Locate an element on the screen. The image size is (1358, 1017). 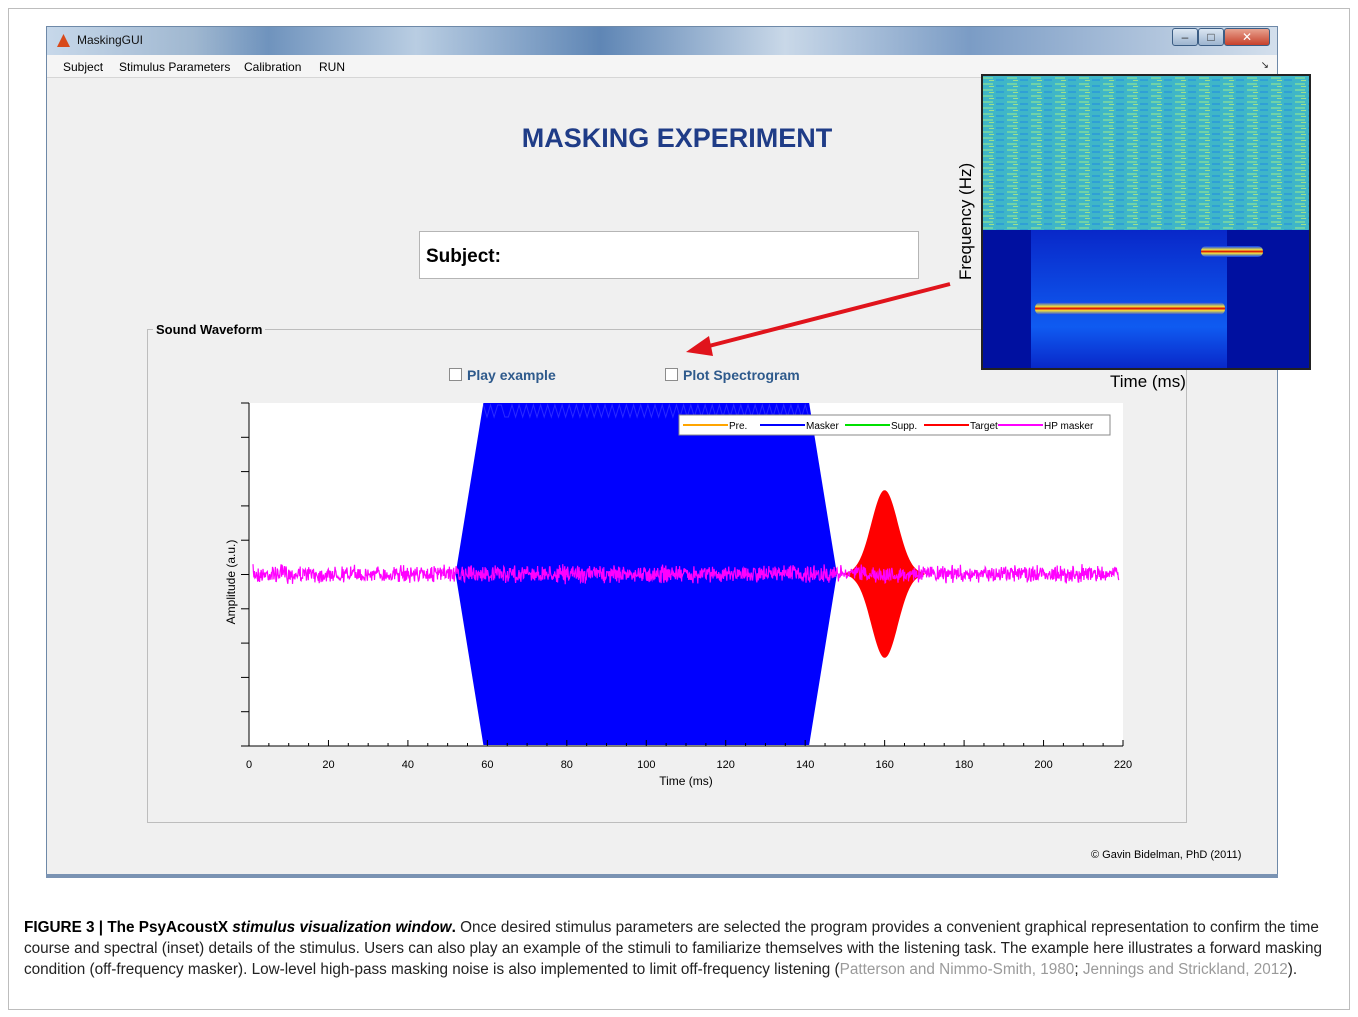
citation-link: Patterson and Nimmo-Smith, 1980 is located at coordinates (957, 969).